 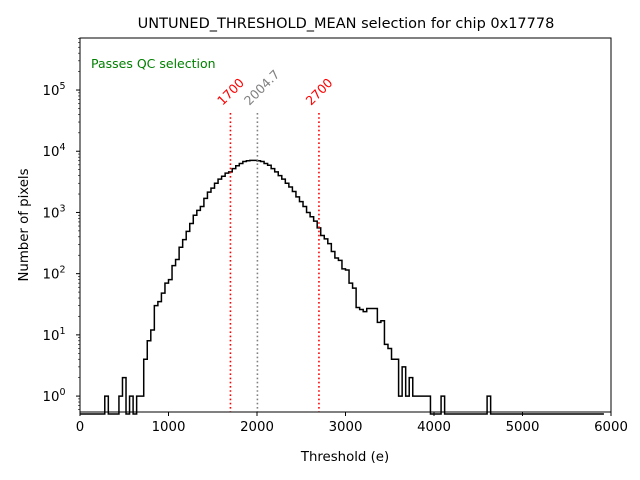 I want to click on y-tick-label: 10⁴, so click(x=54, y=151).